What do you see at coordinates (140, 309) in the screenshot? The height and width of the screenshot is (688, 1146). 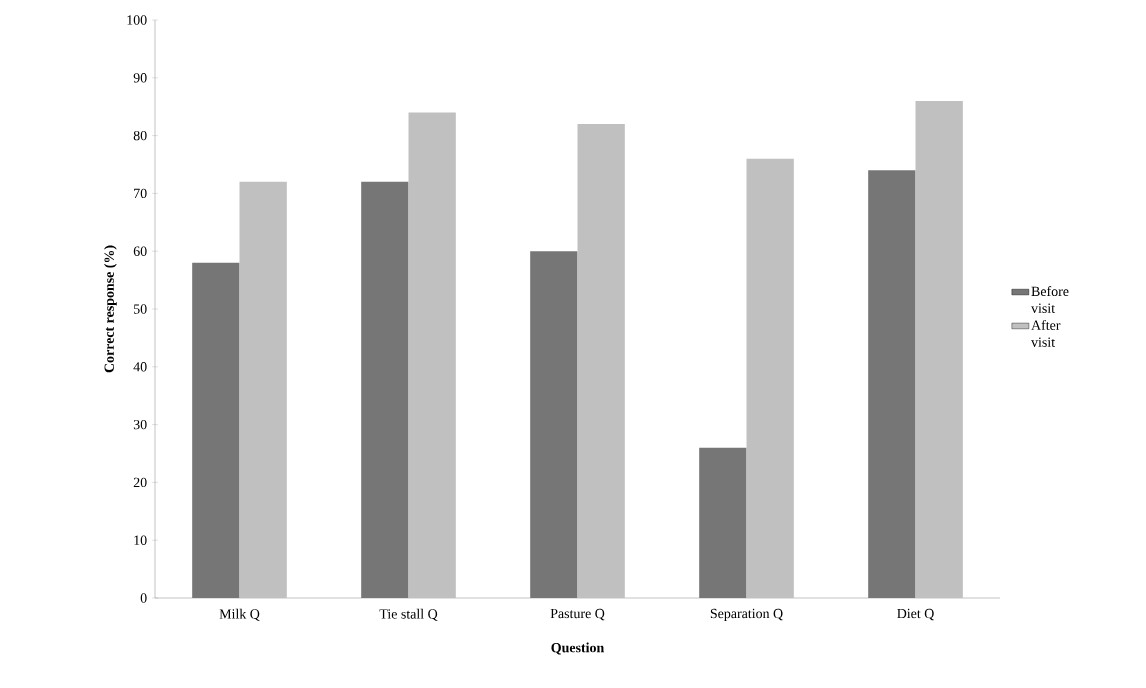 I see `y-tick-label: 50` at bounding box center [140, 309].